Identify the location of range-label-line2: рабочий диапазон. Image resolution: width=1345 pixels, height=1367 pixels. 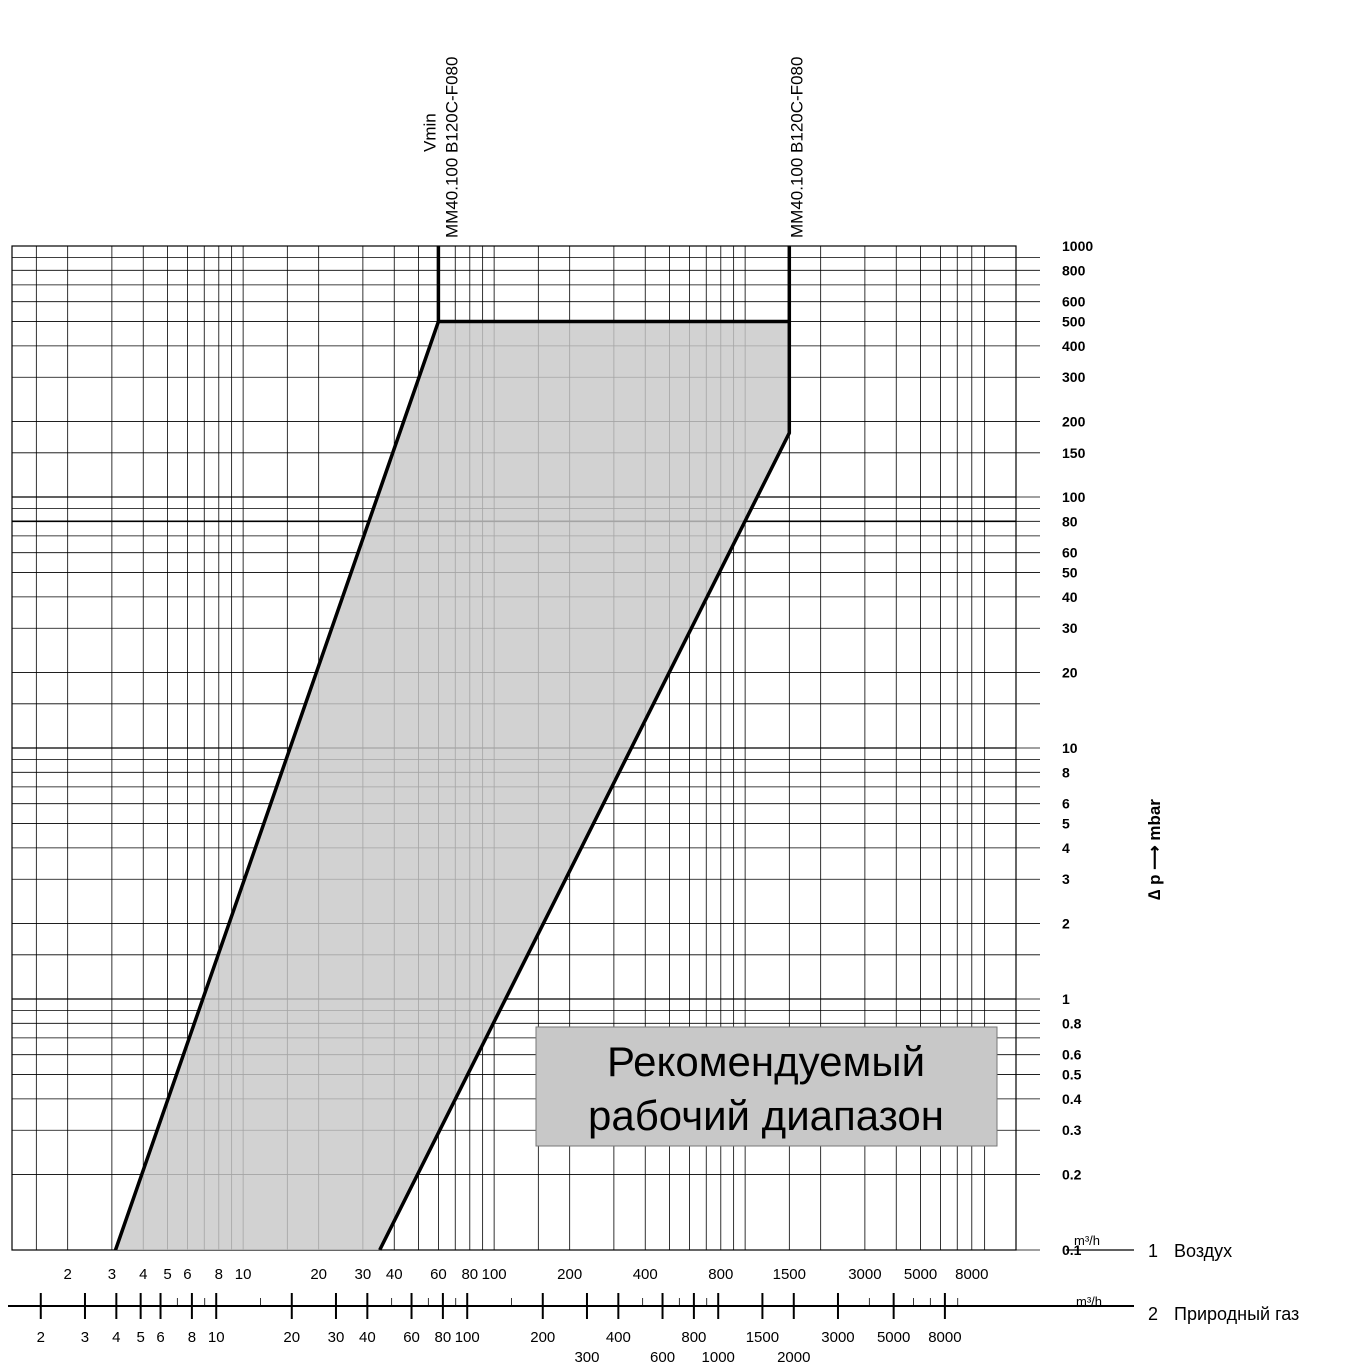
(766, 1115).